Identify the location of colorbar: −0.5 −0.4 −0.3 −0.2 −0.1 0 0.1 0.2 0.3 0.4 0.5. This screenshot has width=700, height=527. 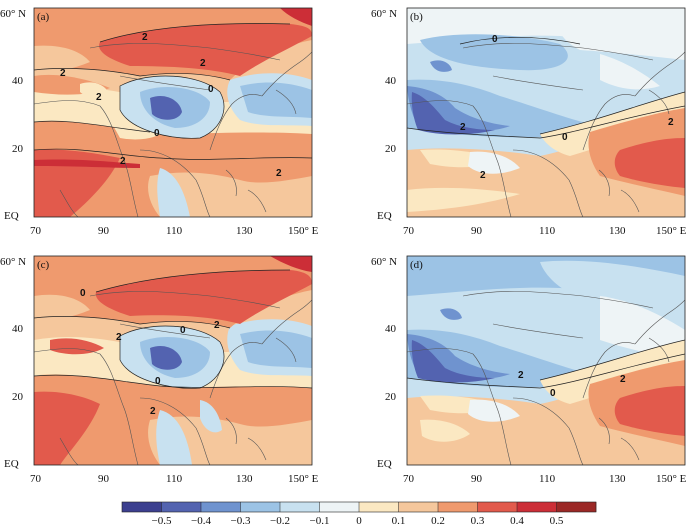
(359, 514).